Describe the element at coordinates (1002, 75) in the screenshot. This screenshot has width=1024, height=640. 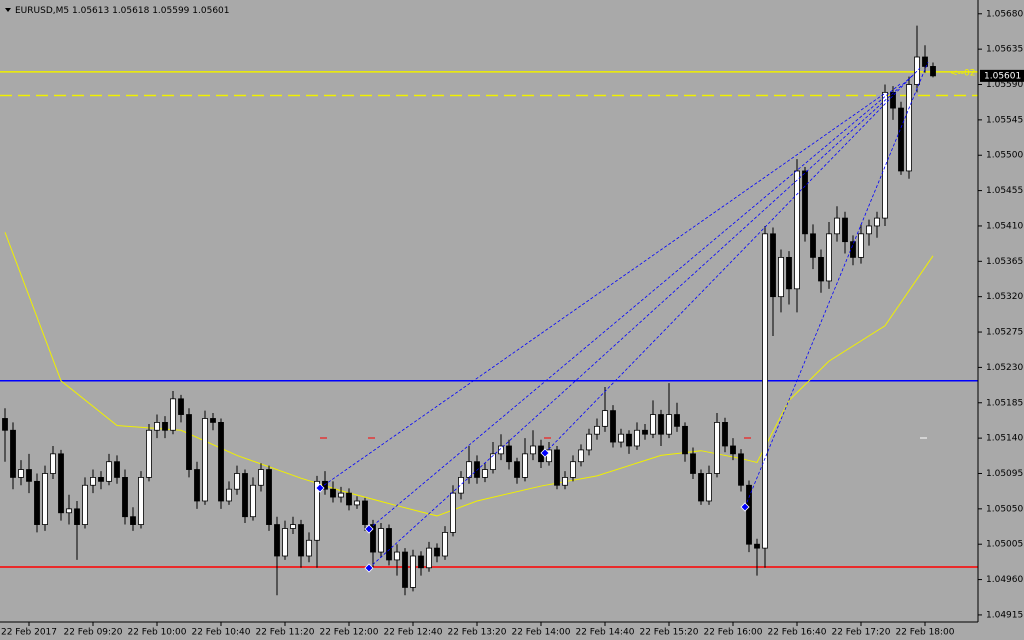
I see `price-tag` at that location.